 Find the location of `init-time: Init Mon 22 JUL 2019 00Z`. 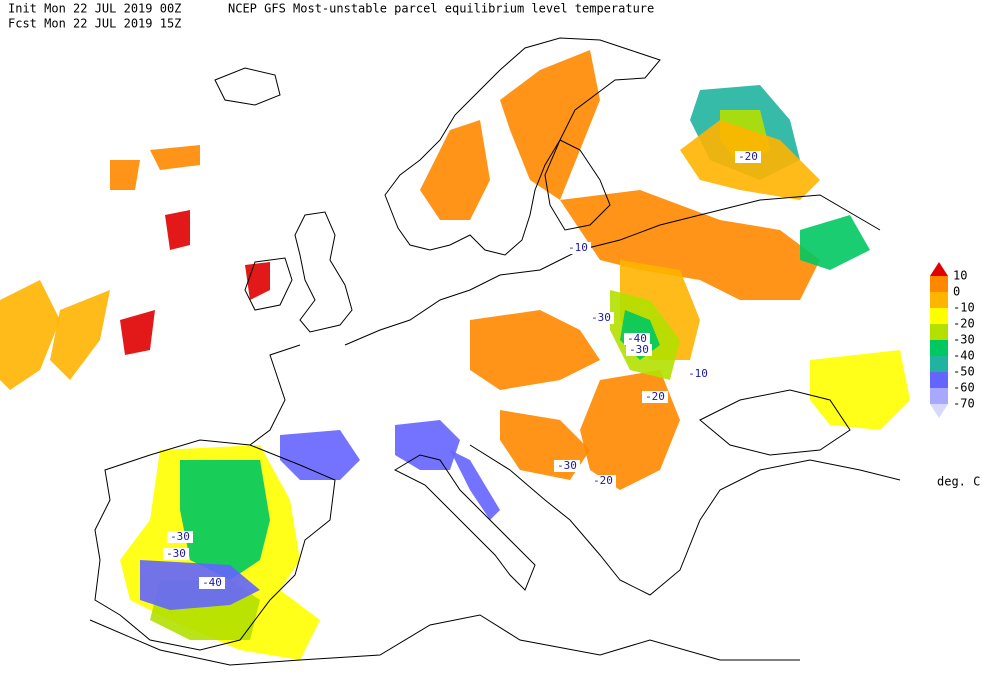

init-time: Init Mon 22 JUL 2019 00Z is located at coordinates (94, 9).